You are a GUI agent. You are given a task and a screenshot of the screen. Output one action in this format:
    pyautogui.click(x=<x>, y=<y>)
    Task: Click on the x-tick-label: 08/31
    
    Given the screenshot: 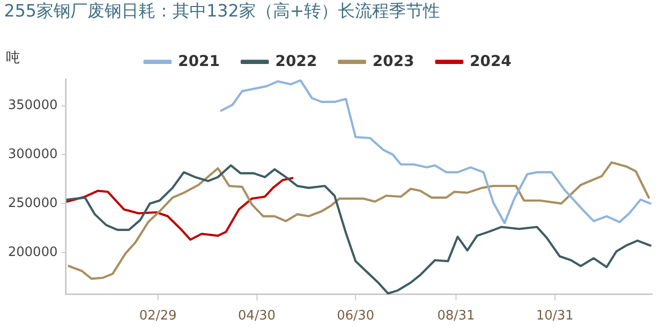 What is the action you would take?
    pyautogui.click(x=456, y=316)
    